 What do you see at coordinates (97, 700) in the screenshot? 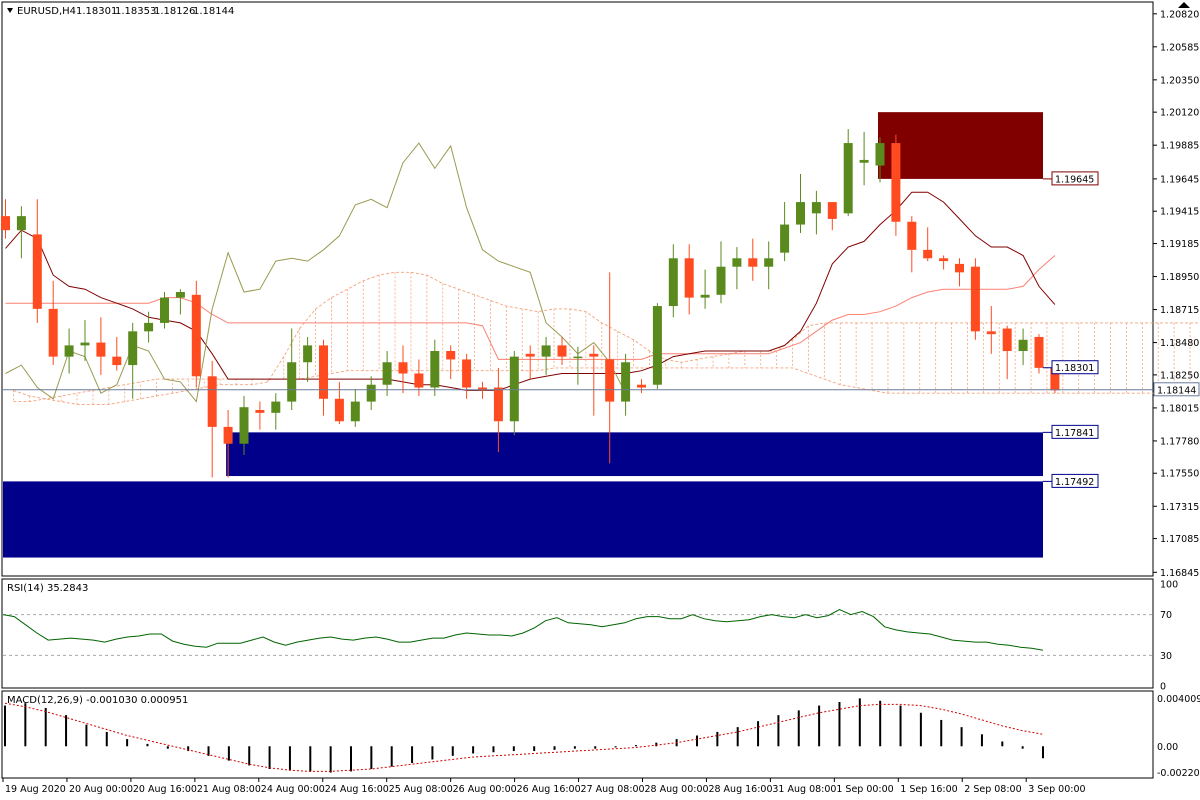
I see `macd-label: MACD(12,26,9) -0.001030 0.000951` at bounding box center [97, 700].